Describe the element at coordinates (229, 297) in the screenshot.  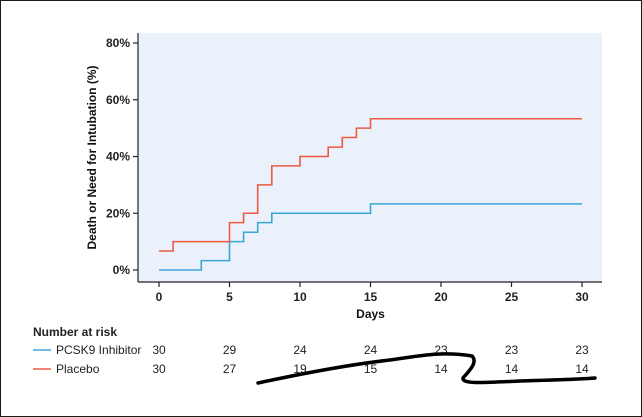
I see `x-tick-label: 5` at that location.